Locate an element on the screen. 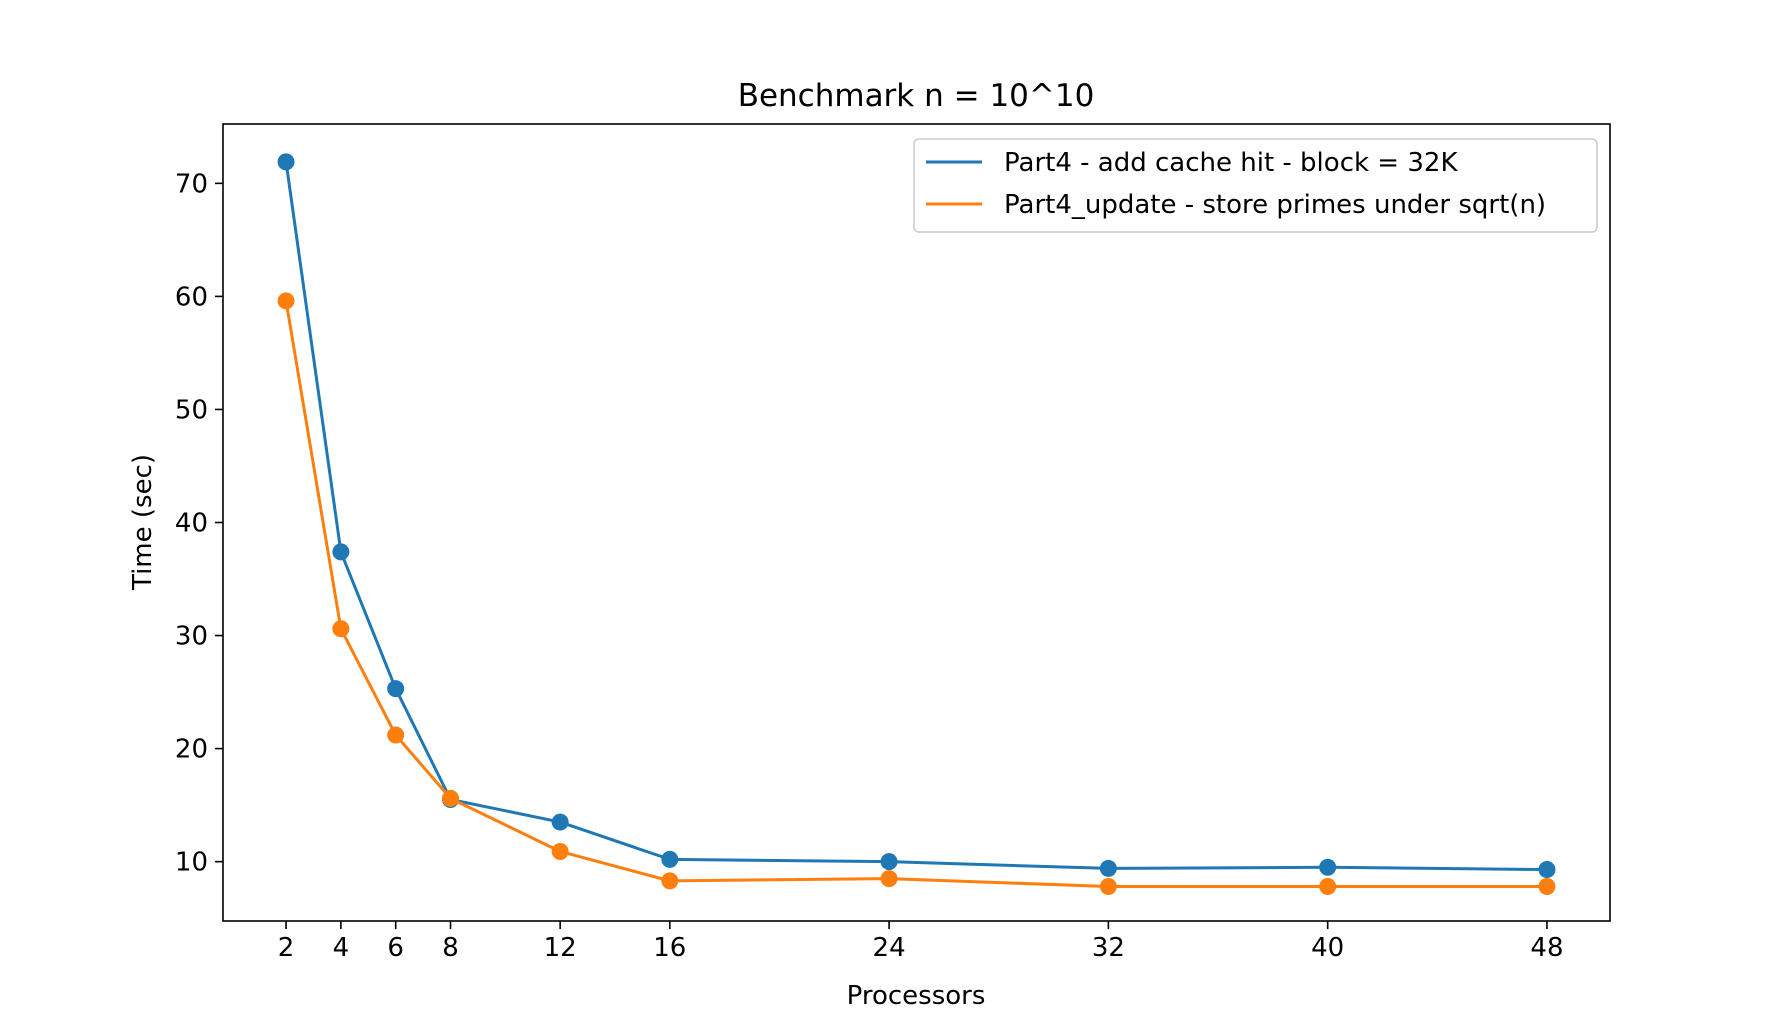  x-tick-label: 8 is located at coordinates (450, 948).